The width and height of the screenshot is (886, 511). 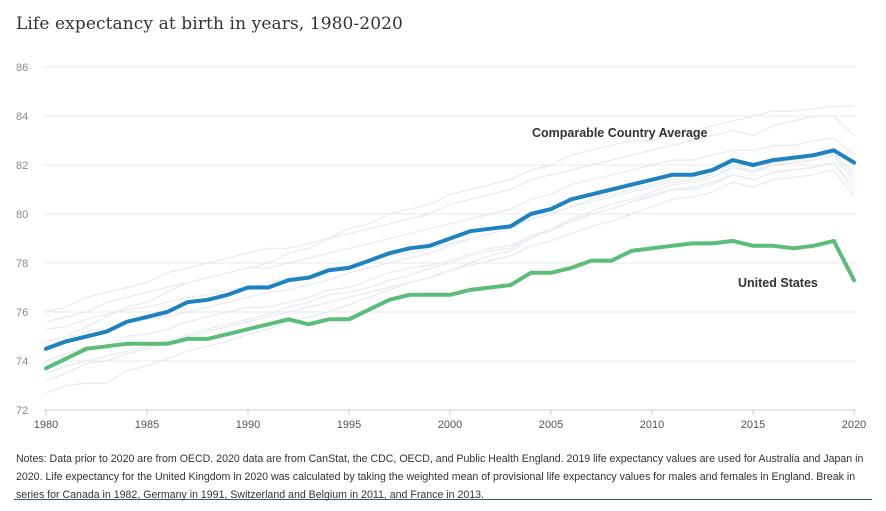 I want to click on y-tick-label-82: 82, so click(x=22, y=166).